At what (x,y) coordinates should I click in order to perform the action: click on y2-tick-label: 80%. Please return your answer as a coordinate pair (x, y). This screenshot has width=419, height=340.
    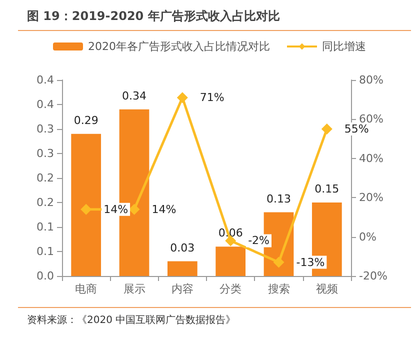
    Looking at the image, I should click on (371, 80).